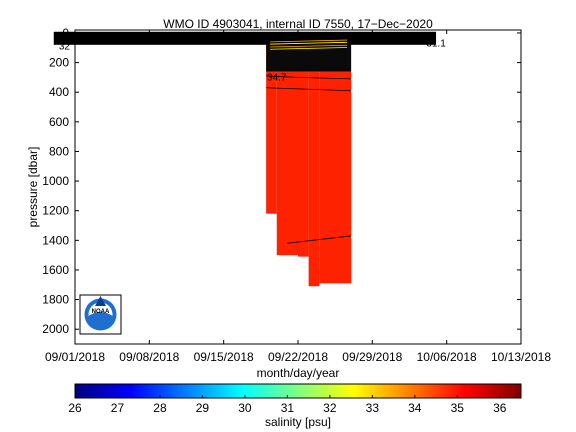 Image resolution: width=576 pixels, height=432 pixels. What do you see at coordinates (298, 422) in the screenshot?
I see `colorbar-label: salinity [psu]` at bounding box center [298, 422].